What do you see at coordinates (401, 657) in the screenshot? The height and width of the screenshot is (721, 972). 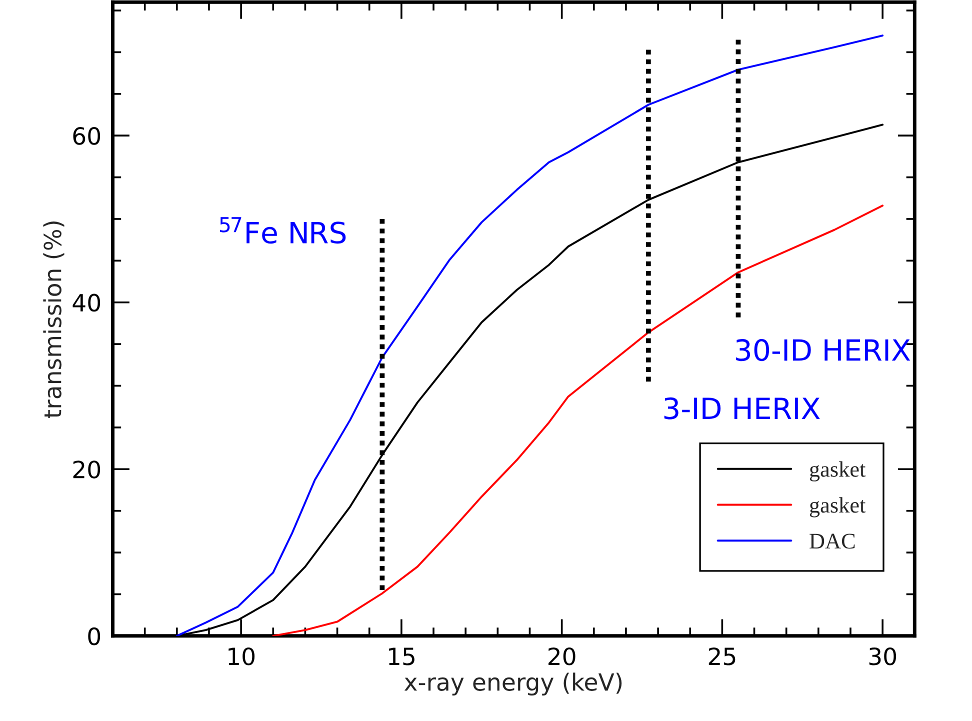 I see `x-tick-label: 15` at bounding box center [401, 657].